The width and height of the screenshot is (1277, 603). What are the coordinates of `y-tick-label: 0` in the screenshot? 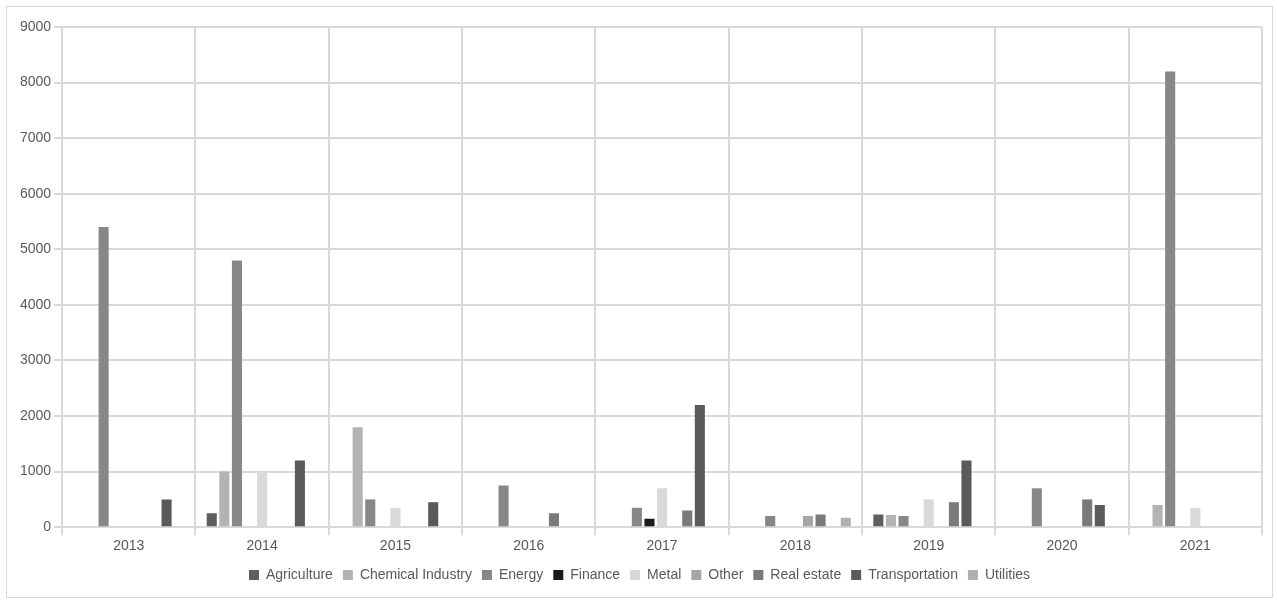 It's located at (47, 526).